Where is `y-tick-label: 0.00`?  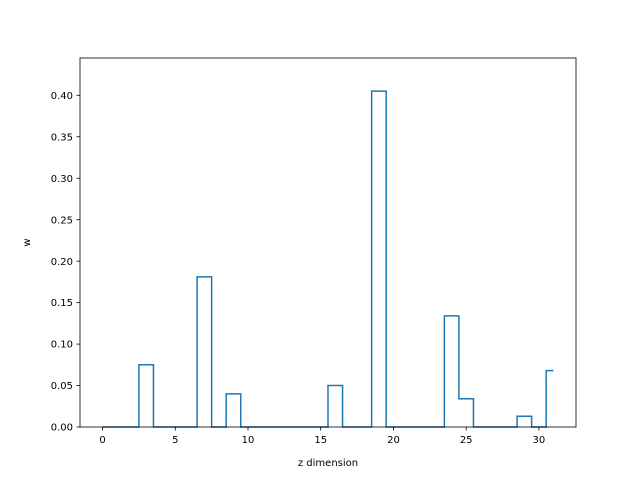 y-tick-label: 0.00 is located at coordinates (62, 428).